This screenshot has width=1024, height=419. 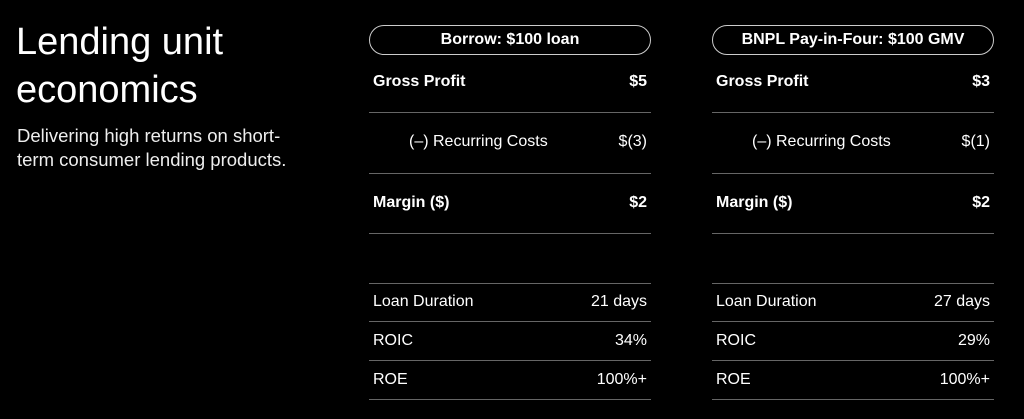 I want to click on value: 29%, so click(x=973, y=340).